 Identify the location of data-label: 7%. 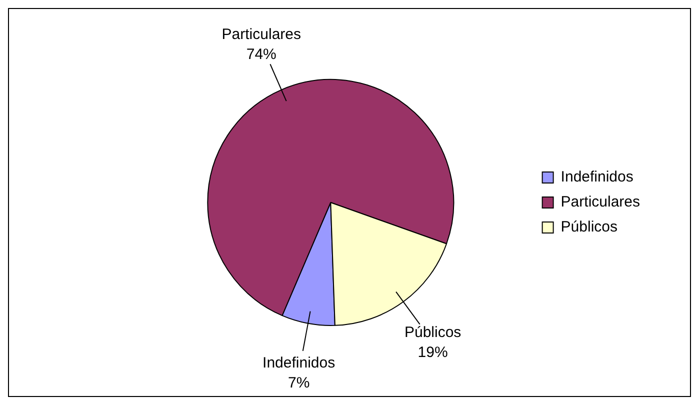
(299, 383).